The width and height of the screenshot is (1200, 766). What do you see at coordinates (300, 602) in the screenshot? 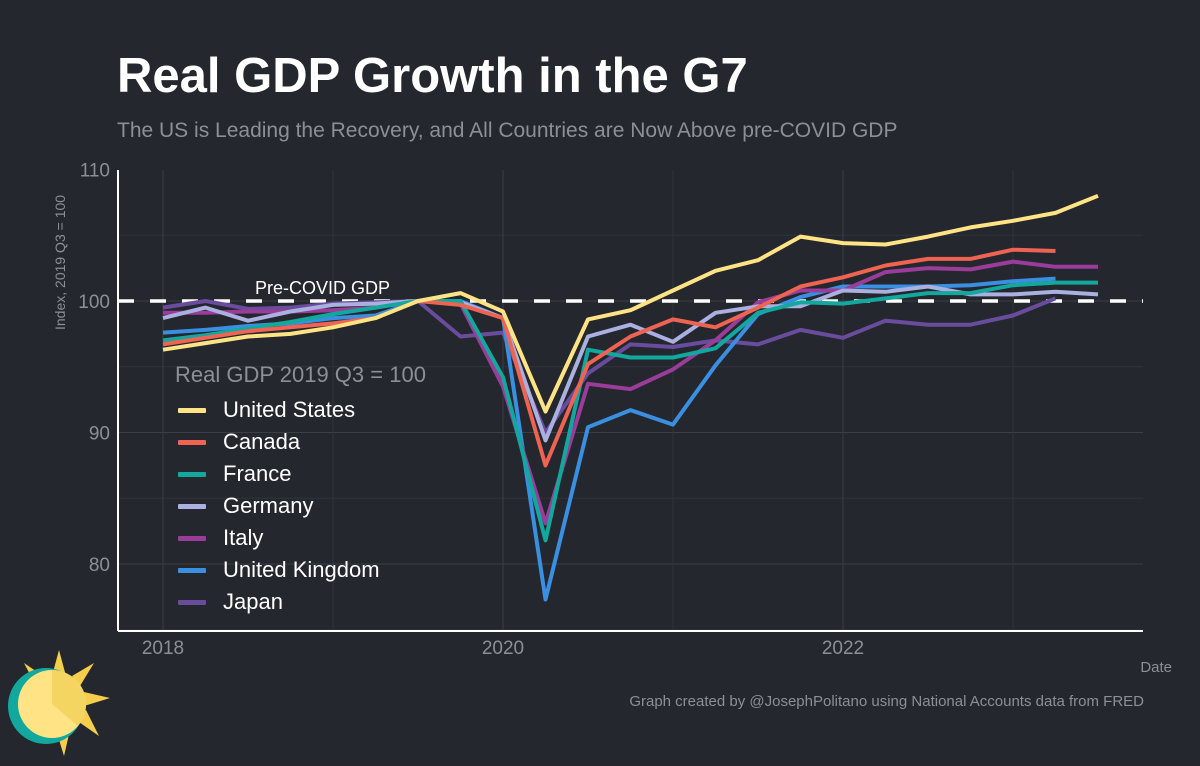
I see `legend-item: Japan` at bounding box center [300, 602].